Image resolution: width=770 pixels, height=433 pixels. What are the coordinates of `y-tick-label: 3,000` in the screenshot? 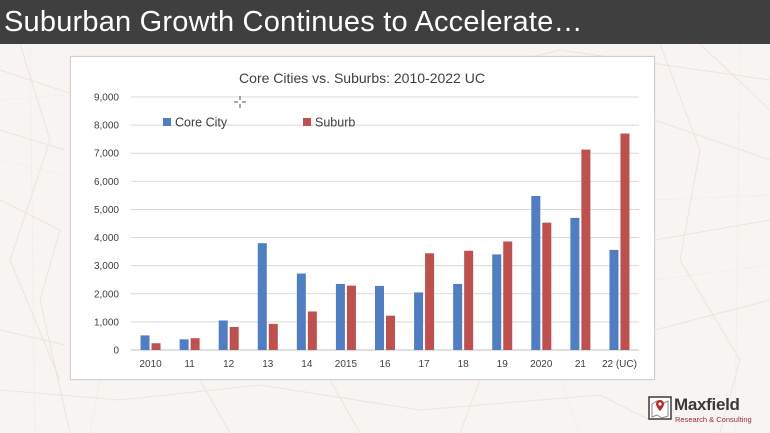 It's located at (106, 266).